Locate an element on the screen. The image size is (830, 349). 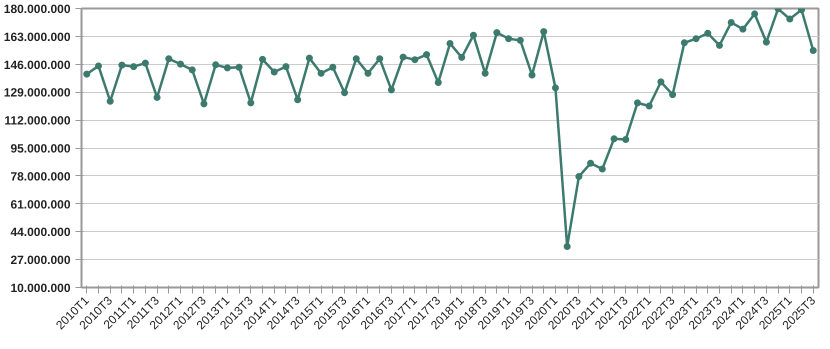
y-tick-label: 95.000.000 is located at coordinates (40, 149).